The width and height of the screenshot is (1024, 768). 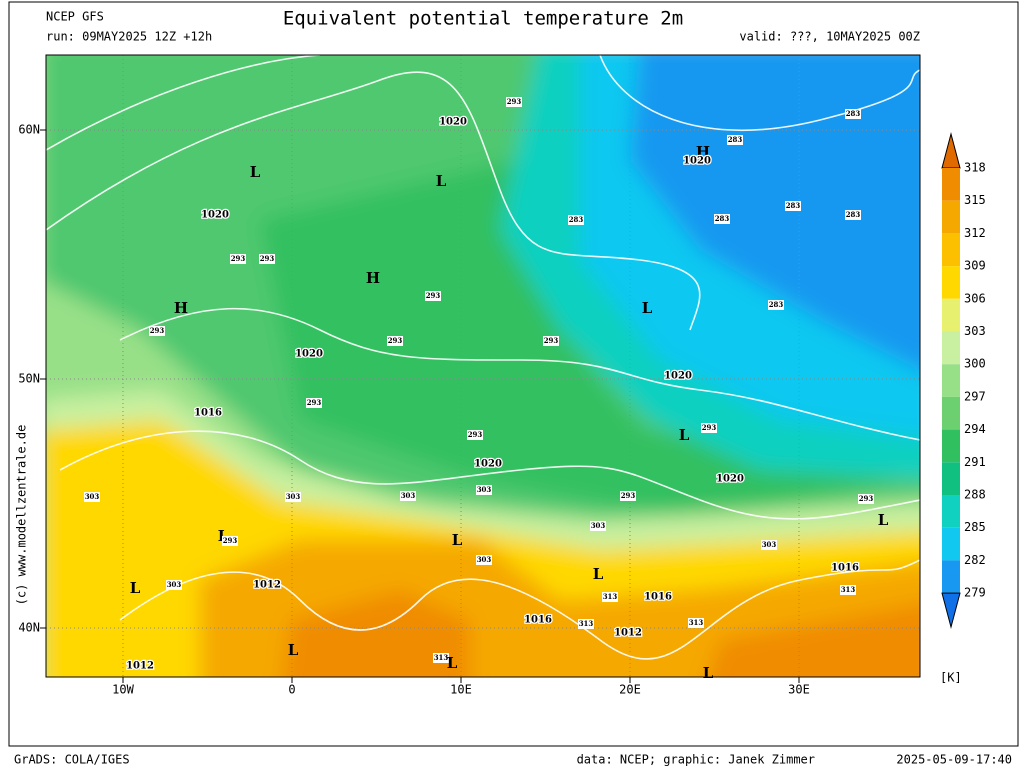 What do you see at coordinates (975, 593) in the screenshot?
I see `colorbar-label: 279` at bounding box center [975, 593].